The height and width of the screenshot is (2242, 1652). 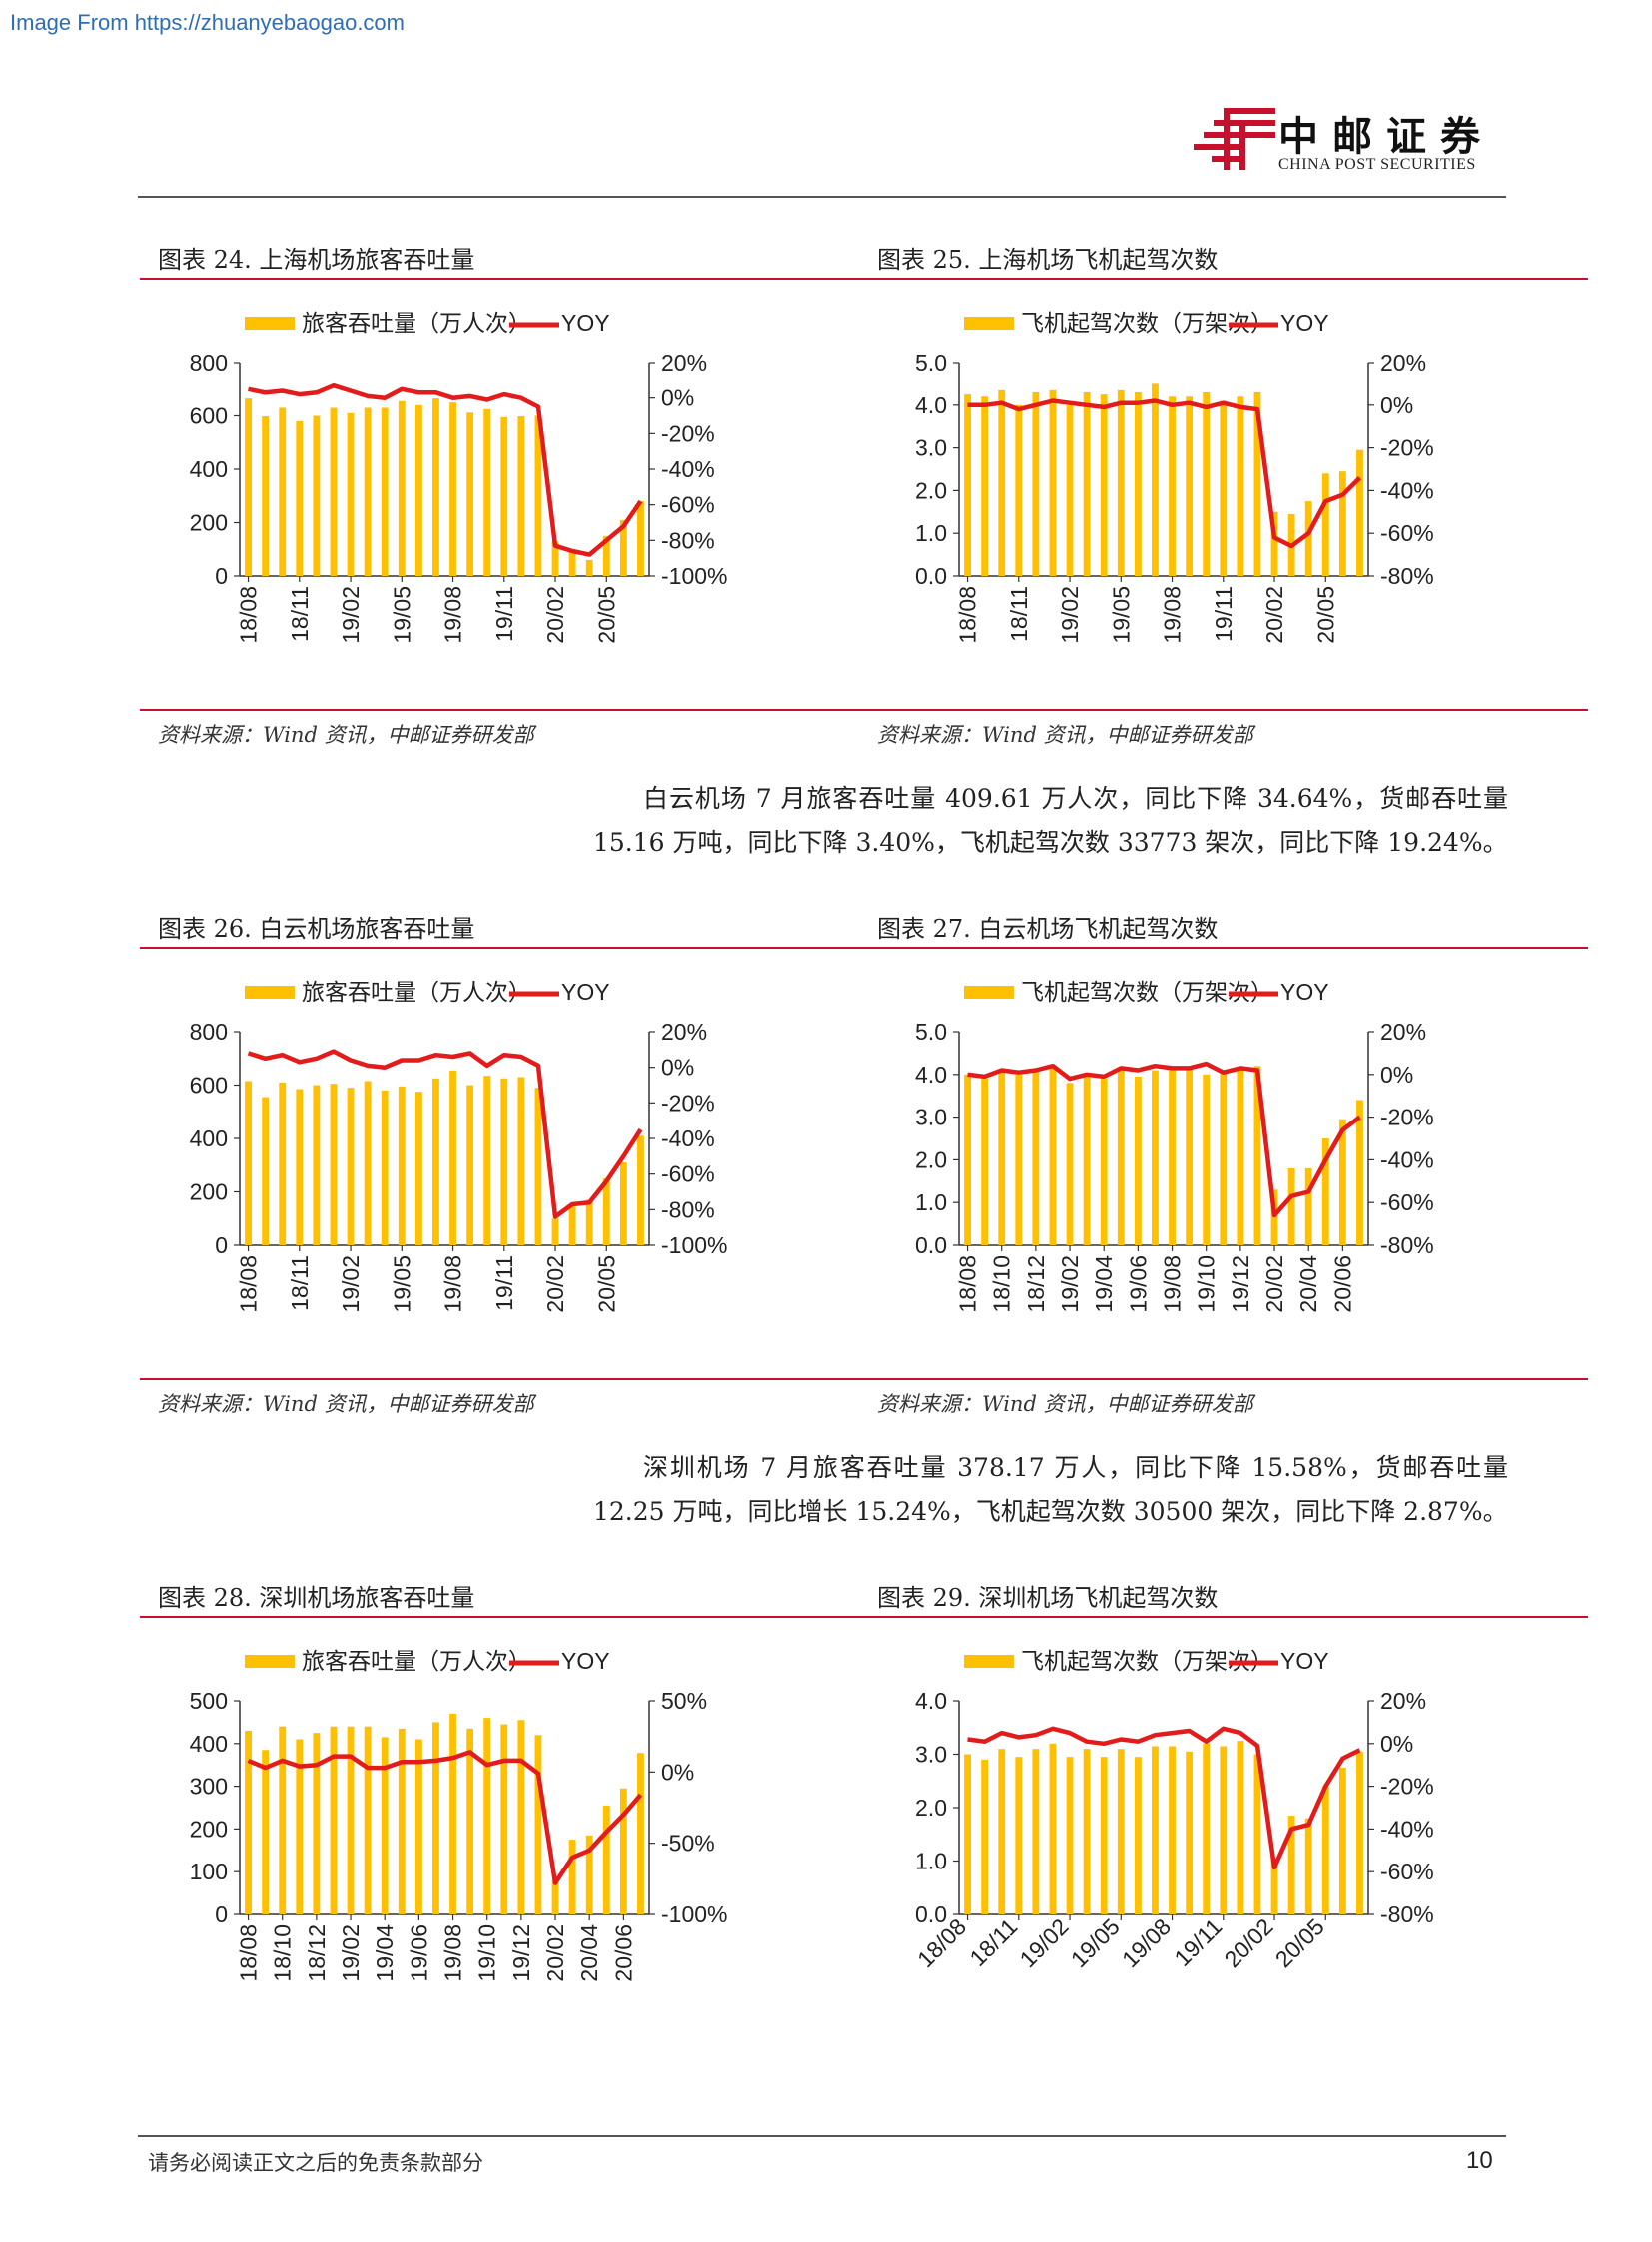 I want to click on x-tick-label: 20/04, so click(x=1308, y=1284).